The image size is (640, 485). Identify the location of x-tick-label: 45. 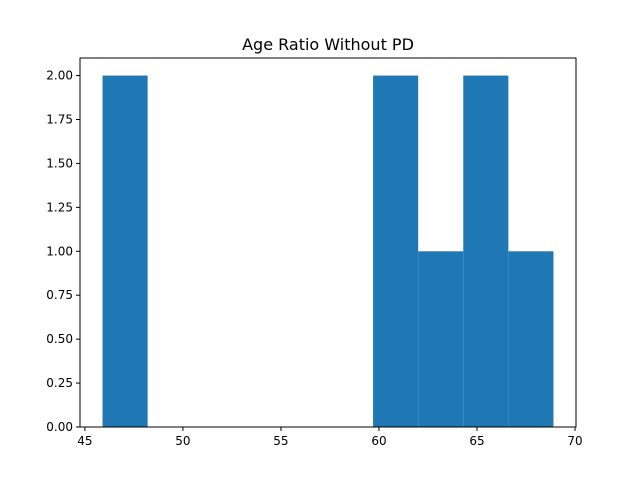
(84, 441).